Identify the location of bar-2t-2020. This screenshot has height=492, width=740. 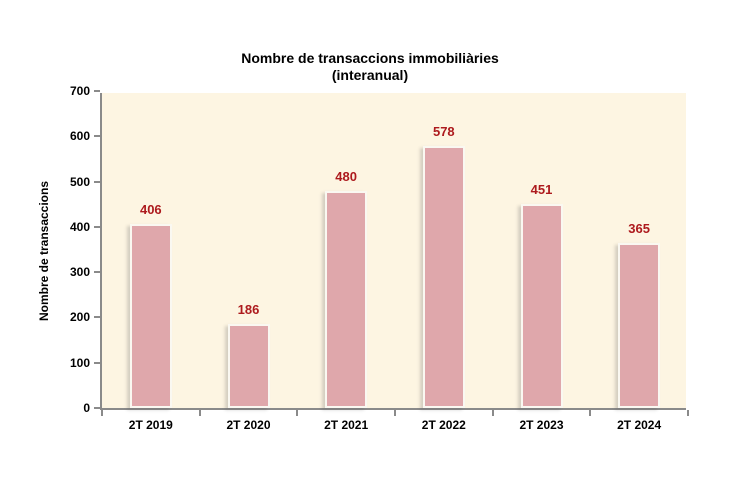
(248, 365).